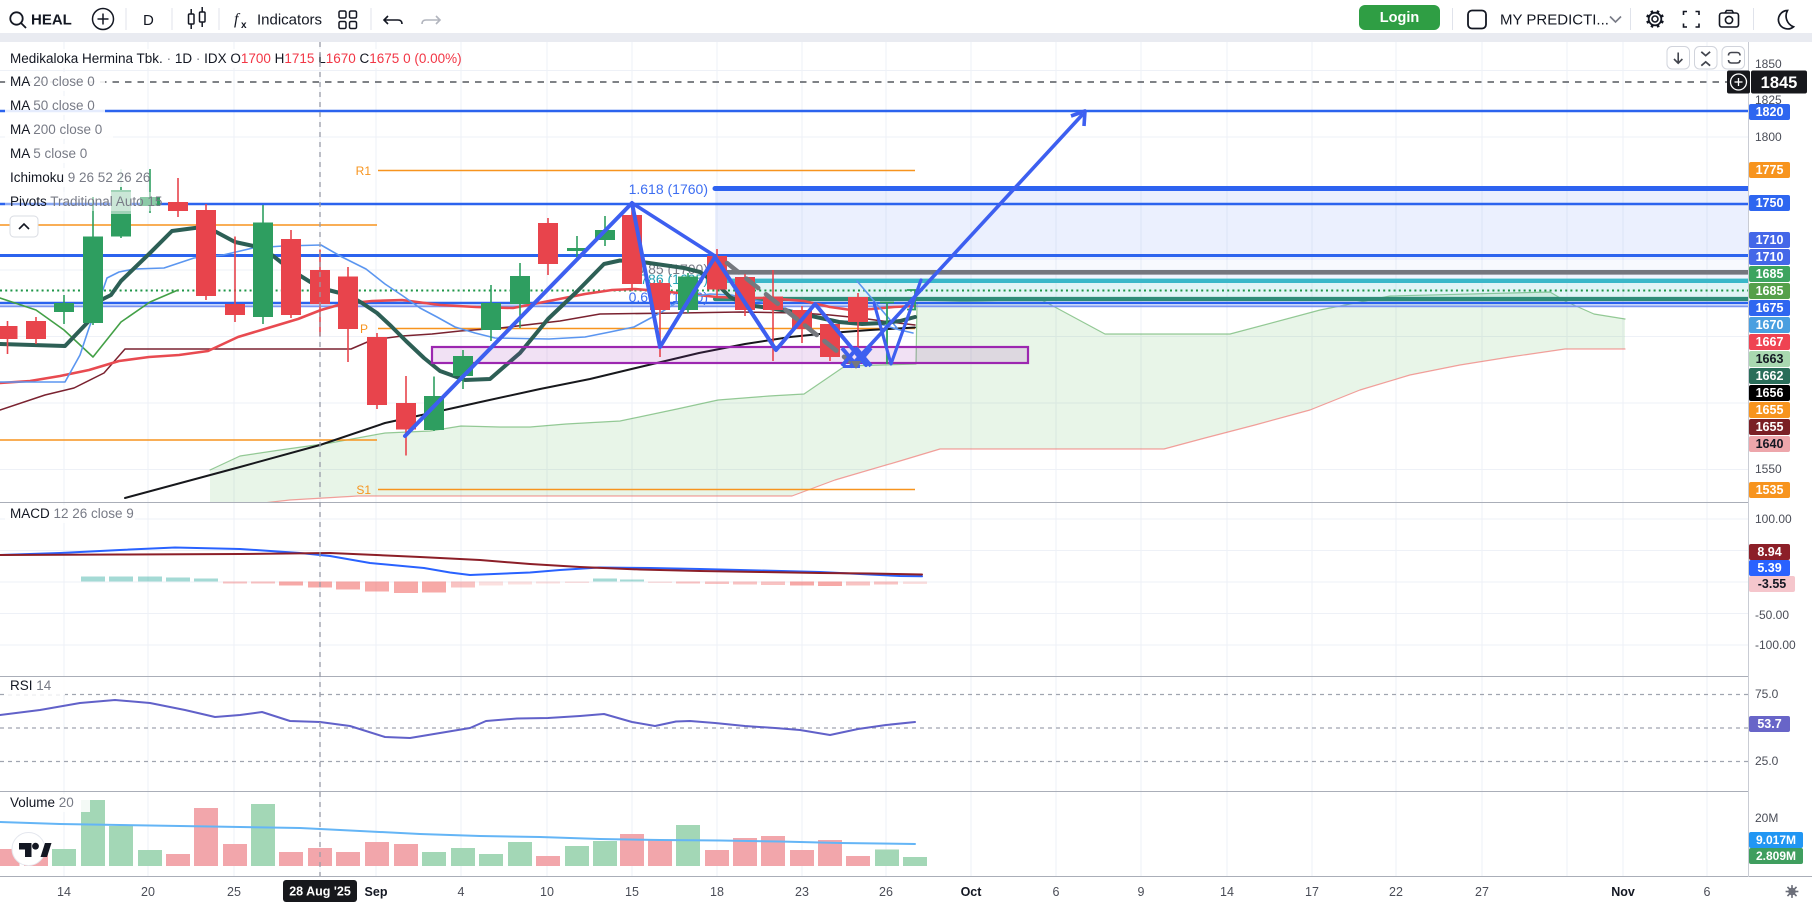 This screenshot has height=912, width=1812. Describe the element at coordinates (717, 892) in the screenshot. I see `svg-text: 18` at that location.